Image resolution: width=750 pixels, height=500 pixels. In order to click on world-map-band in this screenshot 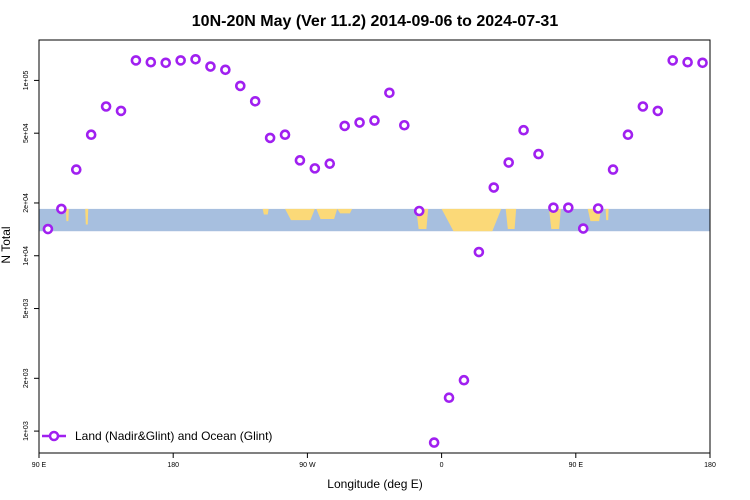, I will do `click(374, 220)`.